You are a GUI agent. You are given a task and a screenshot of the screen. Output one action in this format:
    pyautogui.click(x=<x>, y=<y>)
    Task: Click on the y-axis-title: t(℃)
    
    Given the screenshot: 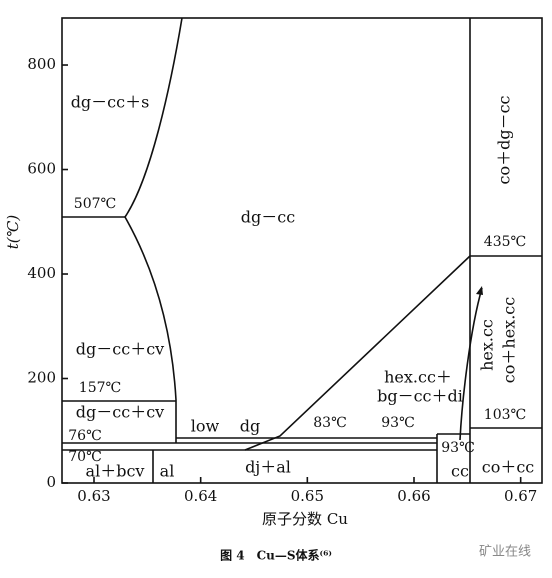 What is the action you would take?
    pyautogui.click(x=13, y=232)
    